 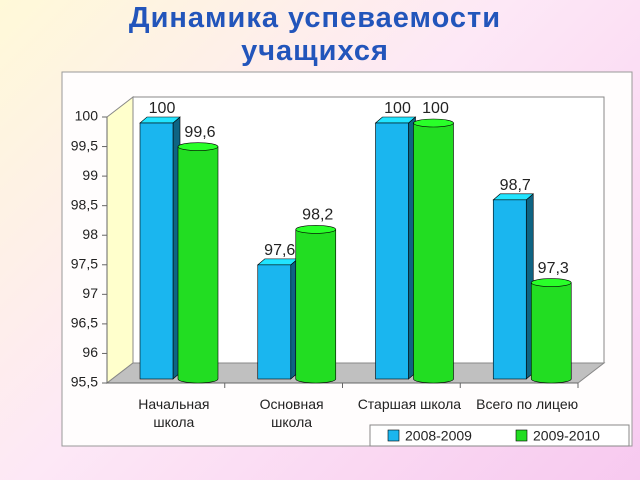 I want to click on value-label: 97,3, so click(x=553, y=268).